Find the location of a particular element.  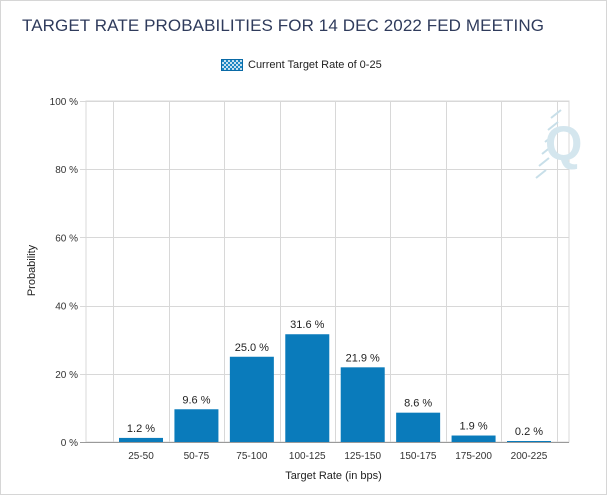

y-tick-label: 100 % is located at coordinates (64, 102).